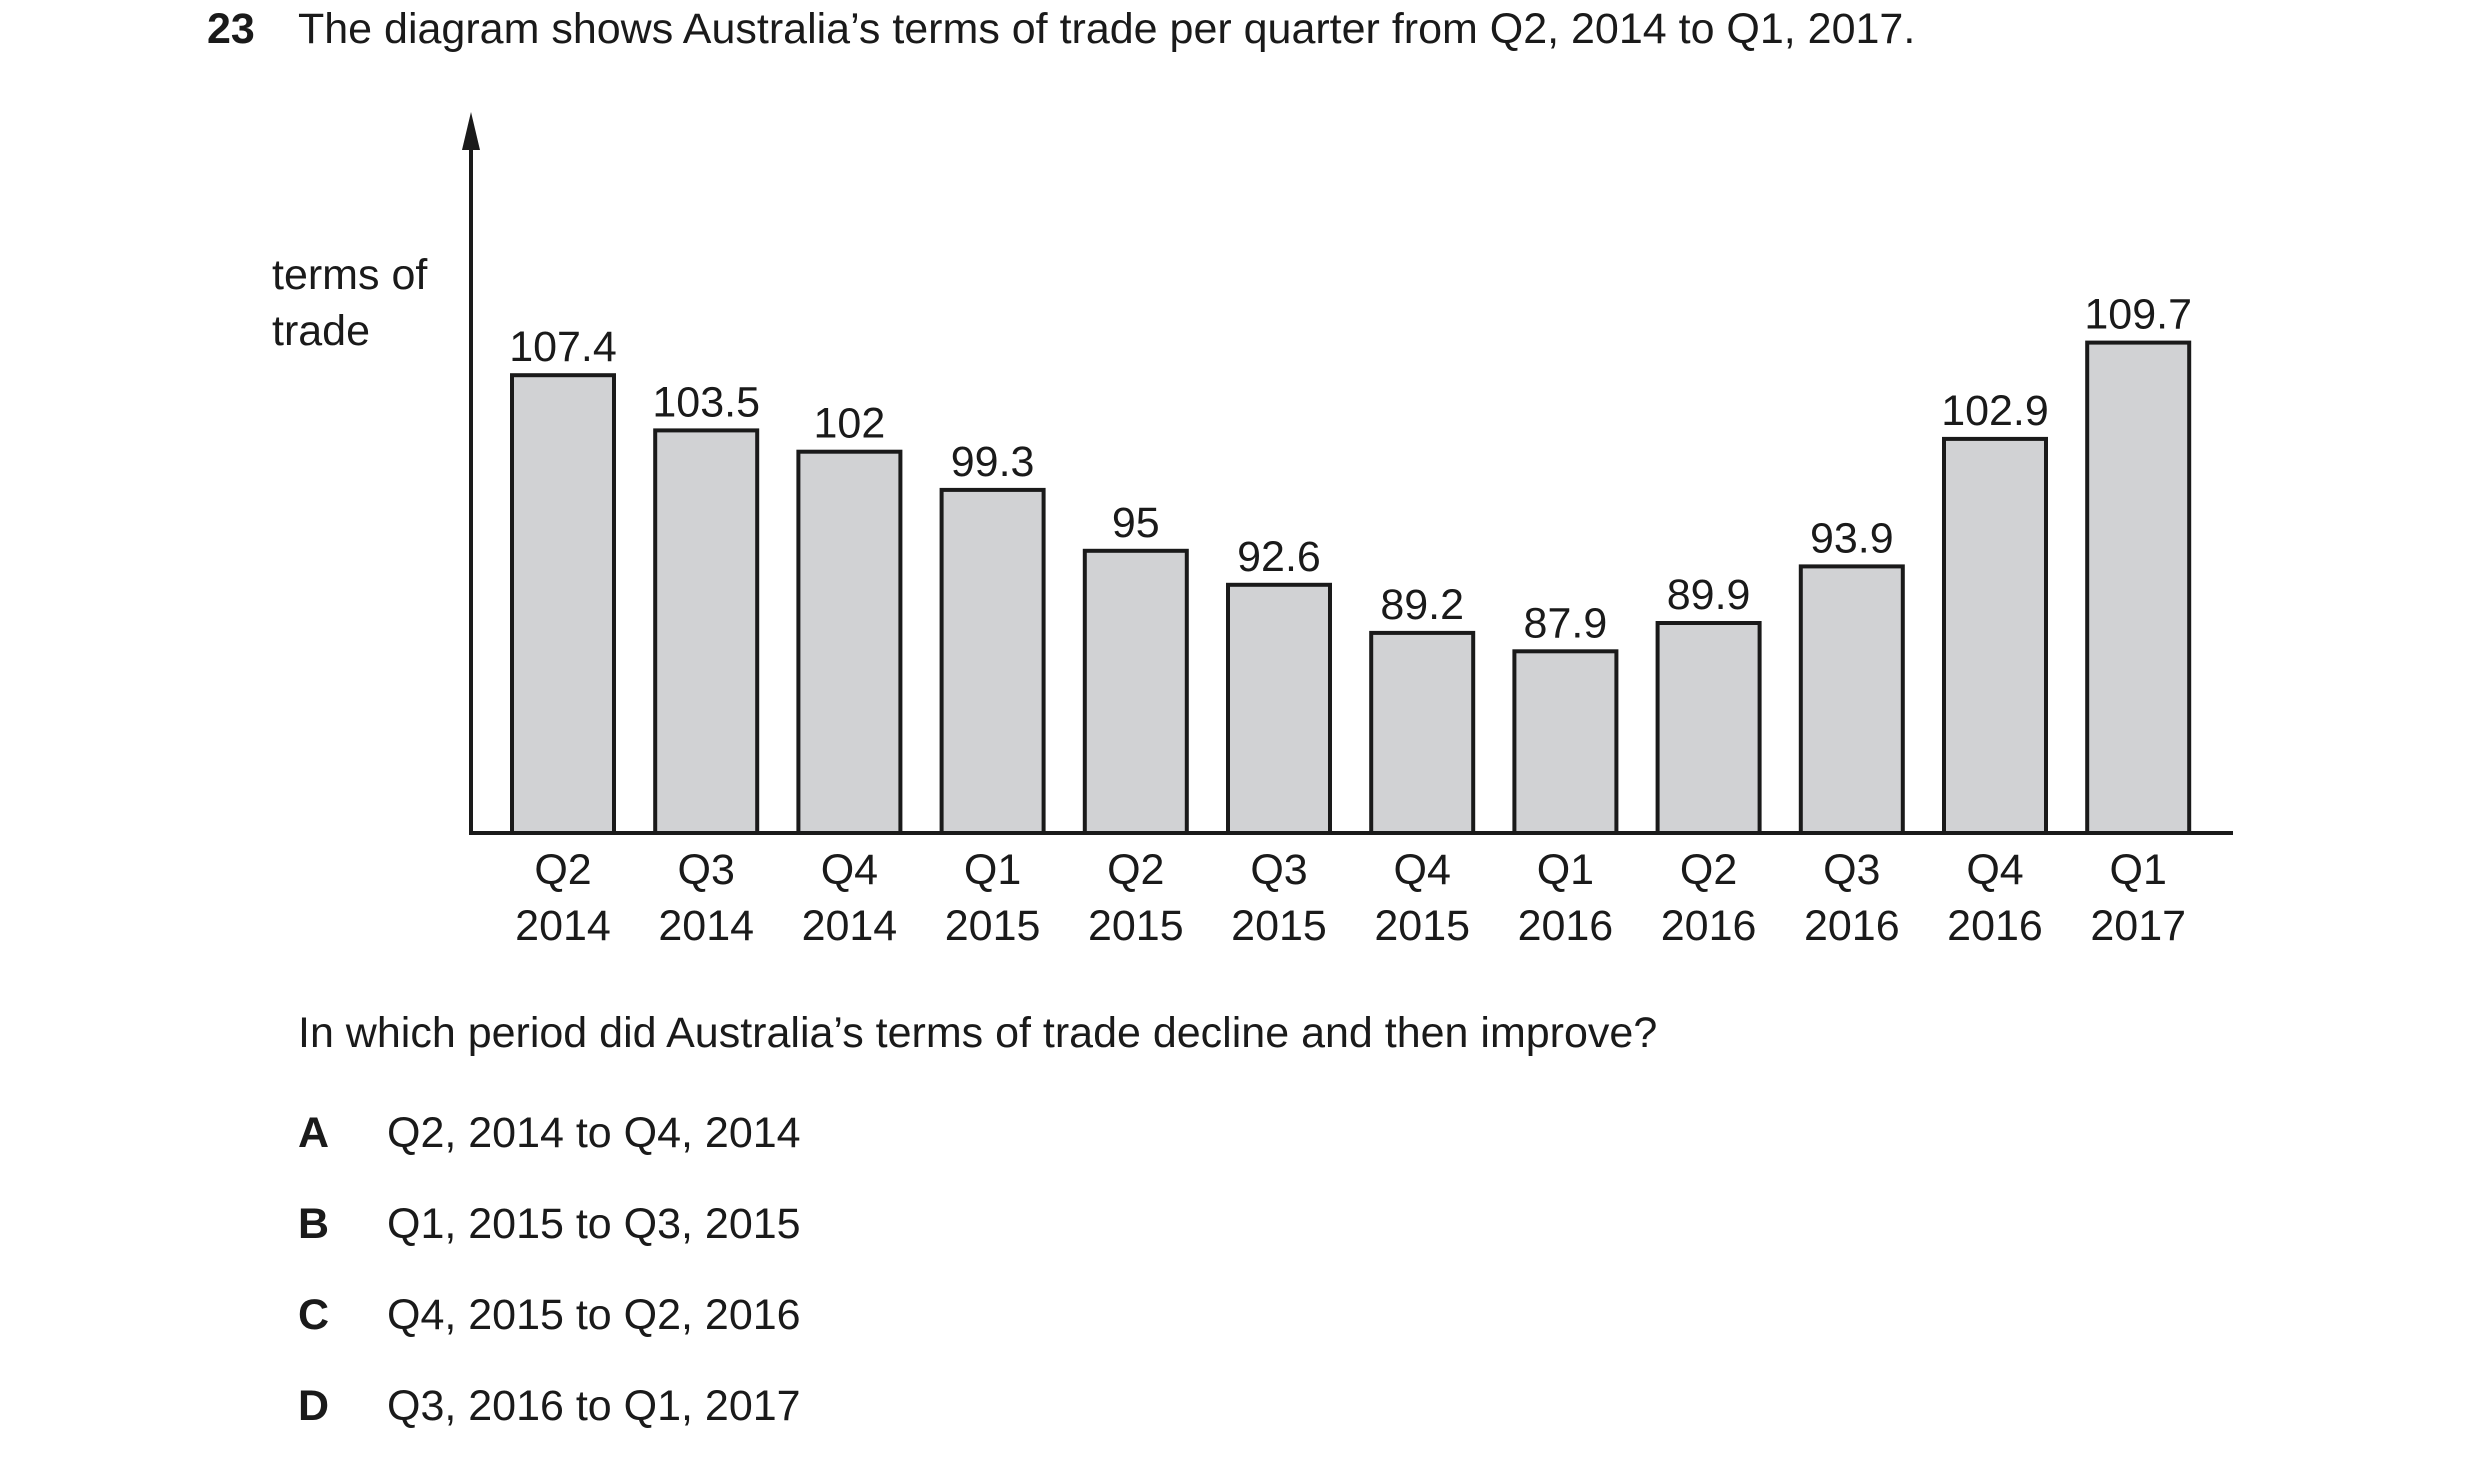 Image resolution: width=2480 pixels, height=1457 pixels. What do you see at coordinates (1709, 595) in the screenshot?
I see `bar-value-label: 89.9` at bounding box center [1709, 595].